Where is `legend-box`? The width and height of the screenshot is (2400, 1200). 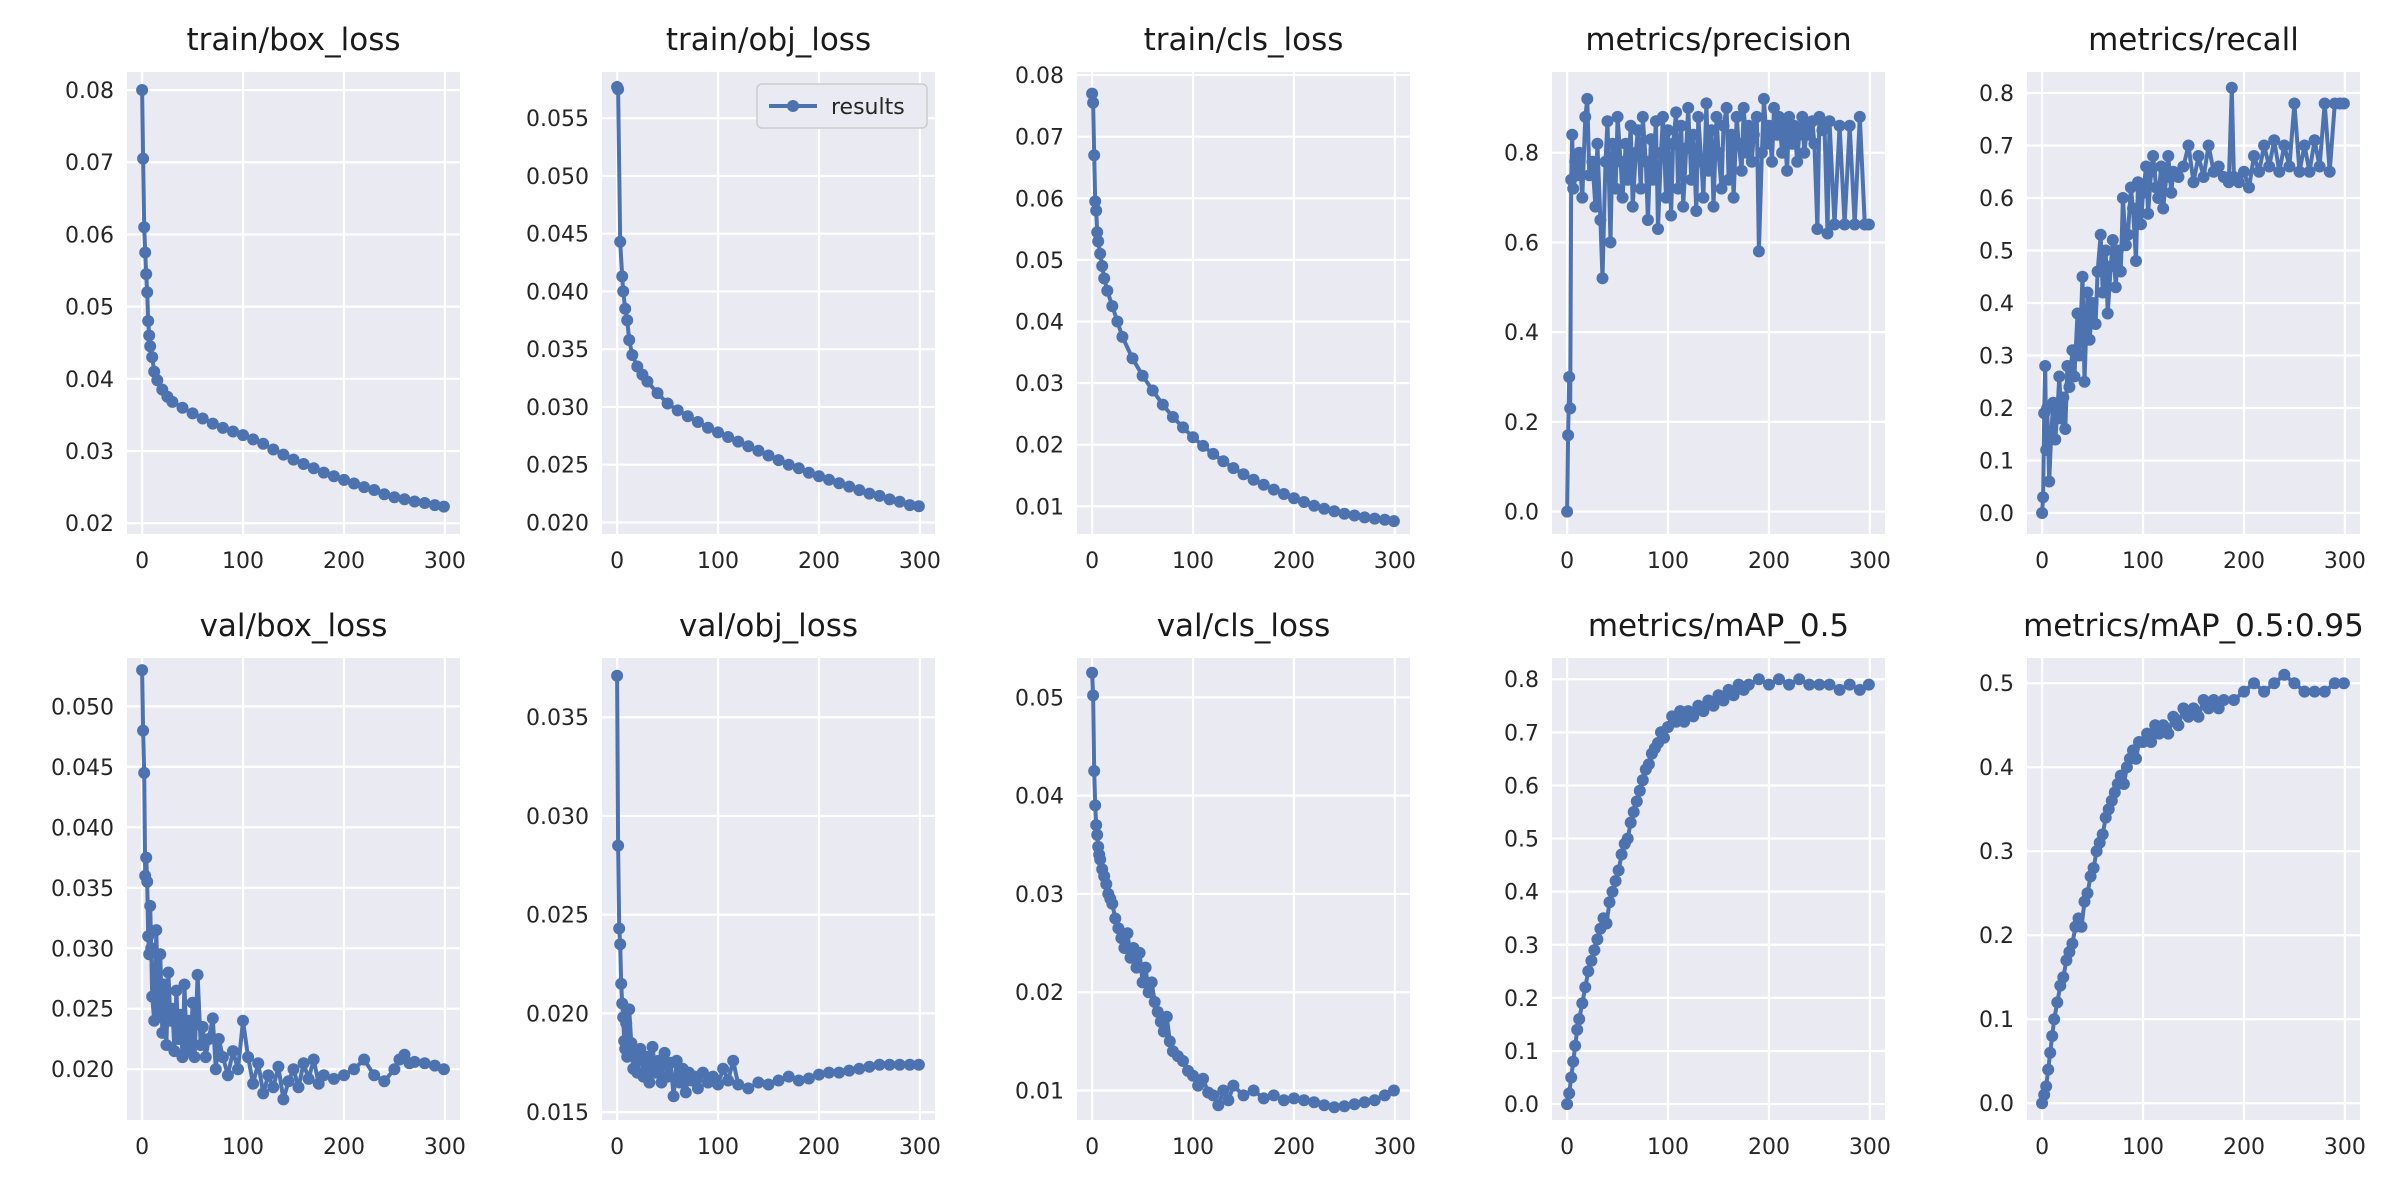
legend-box is located at coordinates (842, 106).